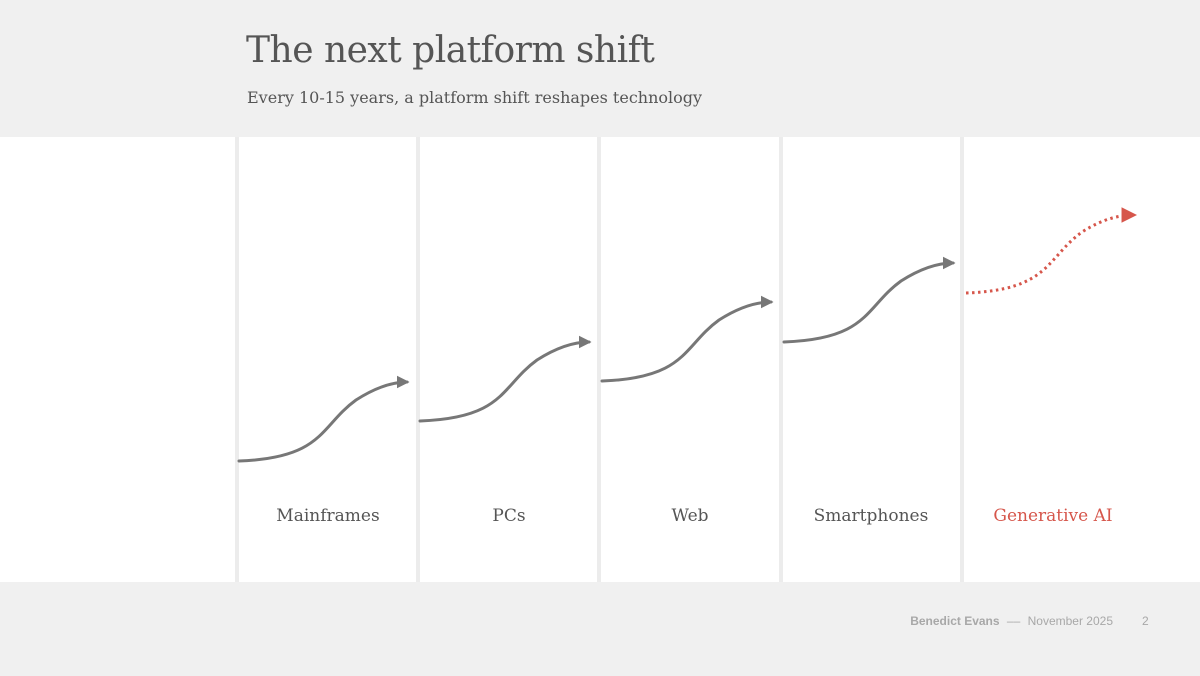 Image resolution: width=1200 pixels, height=676 pixels. I want to click on era-curve-mainframes, so click(323, 419).